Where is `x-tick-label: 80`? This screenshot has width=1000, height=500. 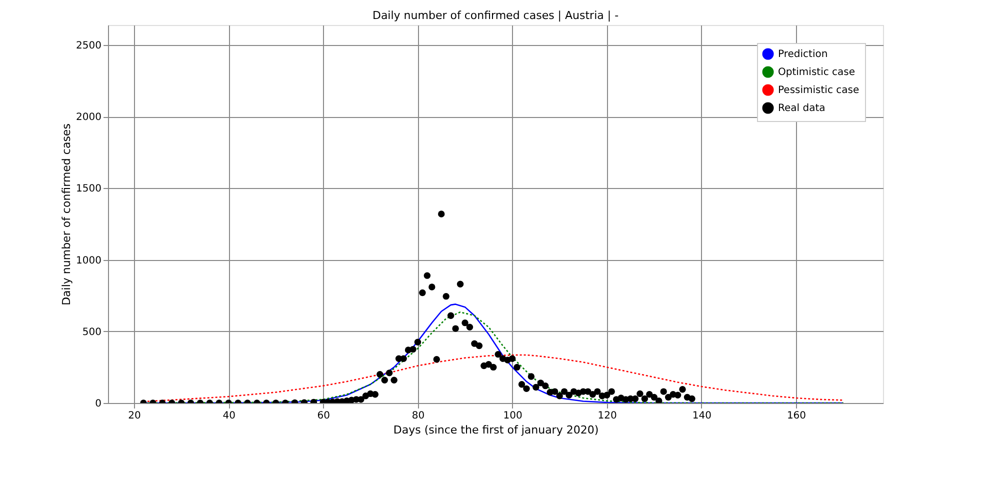
x-tick-label: 80 is located at coordinates (418, 416).